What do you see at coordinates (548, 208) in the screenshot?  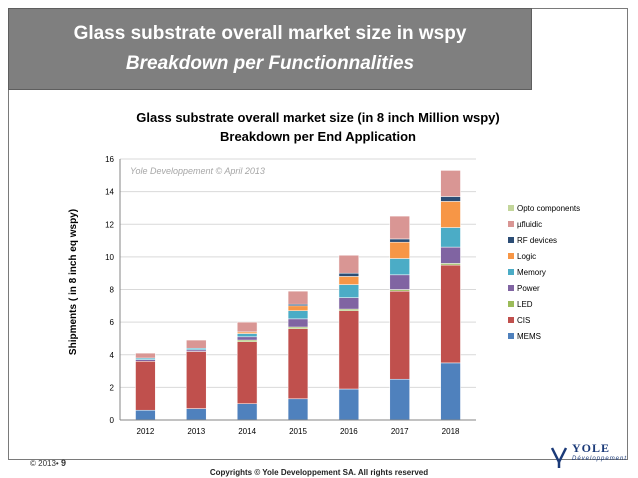 I see `legend-label: Opto components` at bounding box center [548, 208].